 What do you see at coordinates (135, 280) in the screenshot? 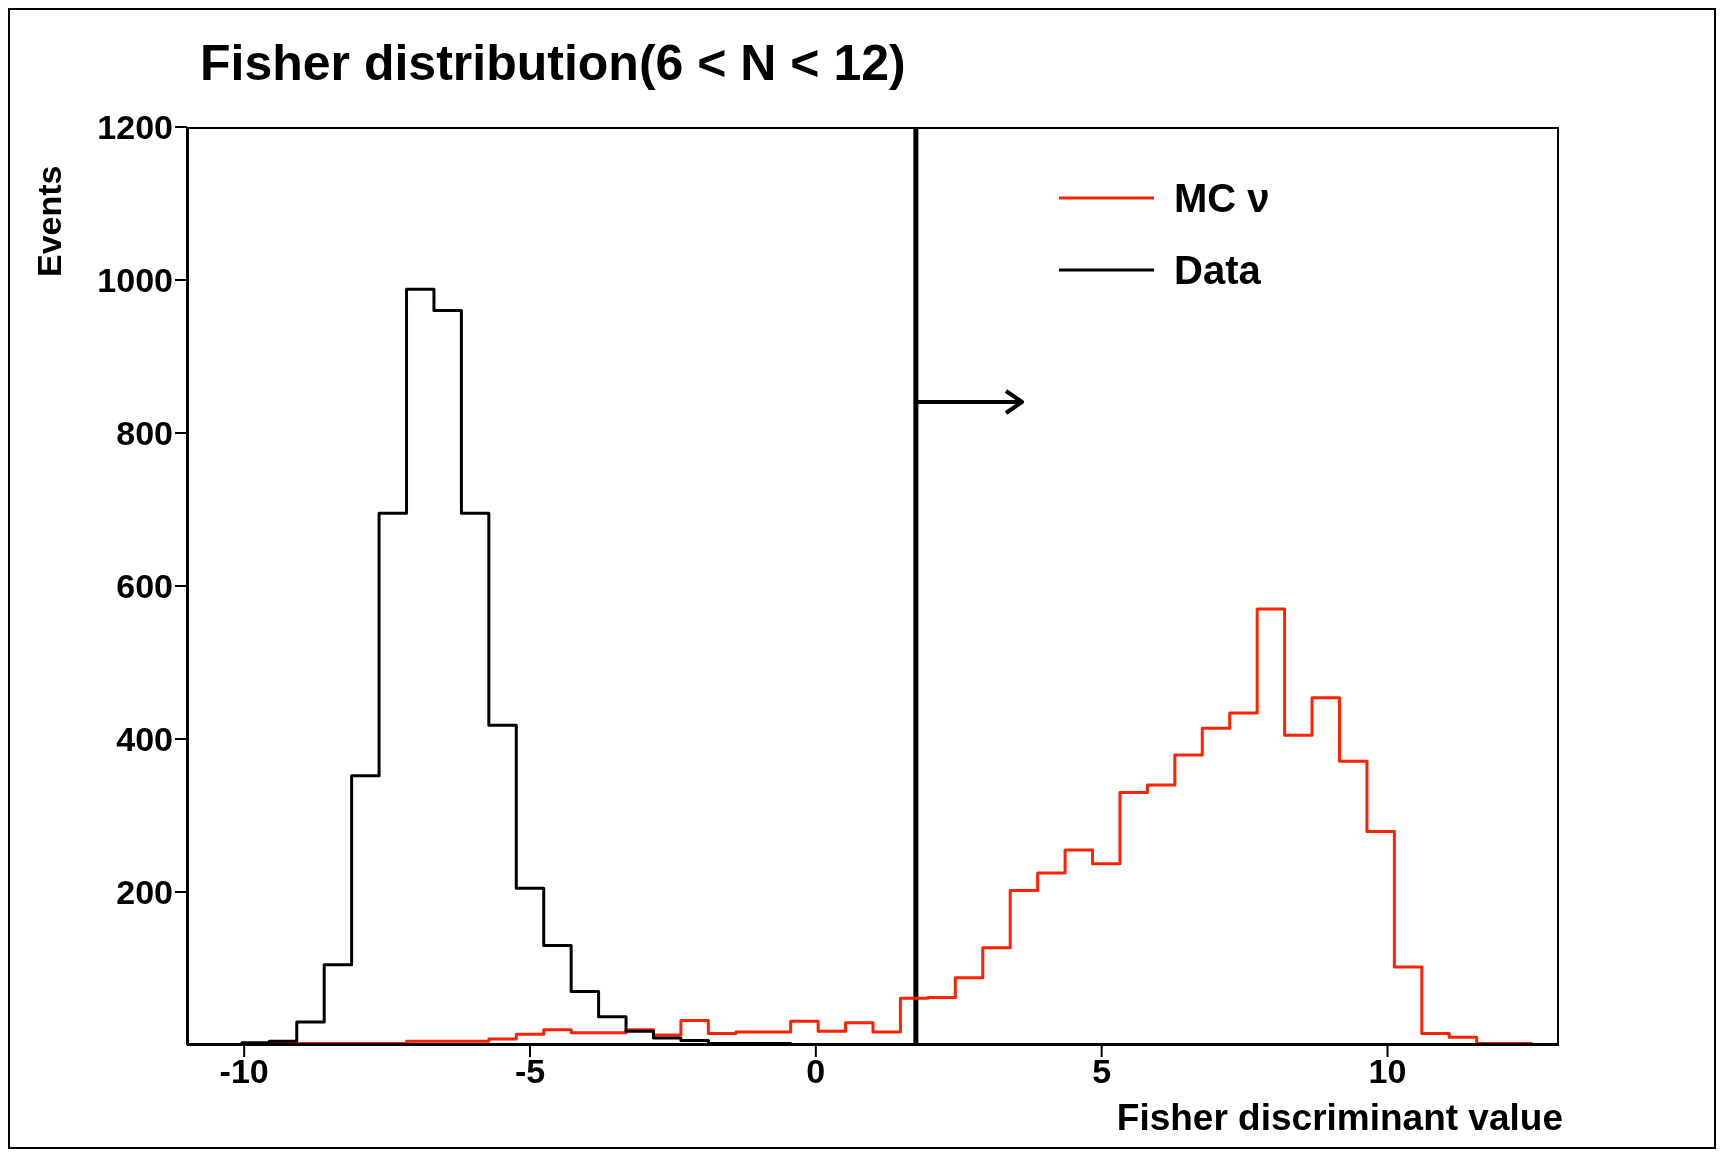
I see `y-tick-label: 1000` at bounding box center [135, 280].